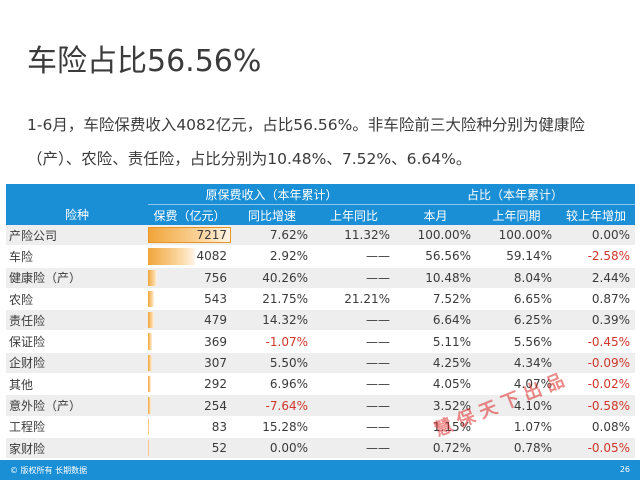 The height and width of the screenshot is (480, 640). What do you see at coordinates (219, 426) in the screenshot?
I see `premium-value: 83` at bounding box center [219, 426].